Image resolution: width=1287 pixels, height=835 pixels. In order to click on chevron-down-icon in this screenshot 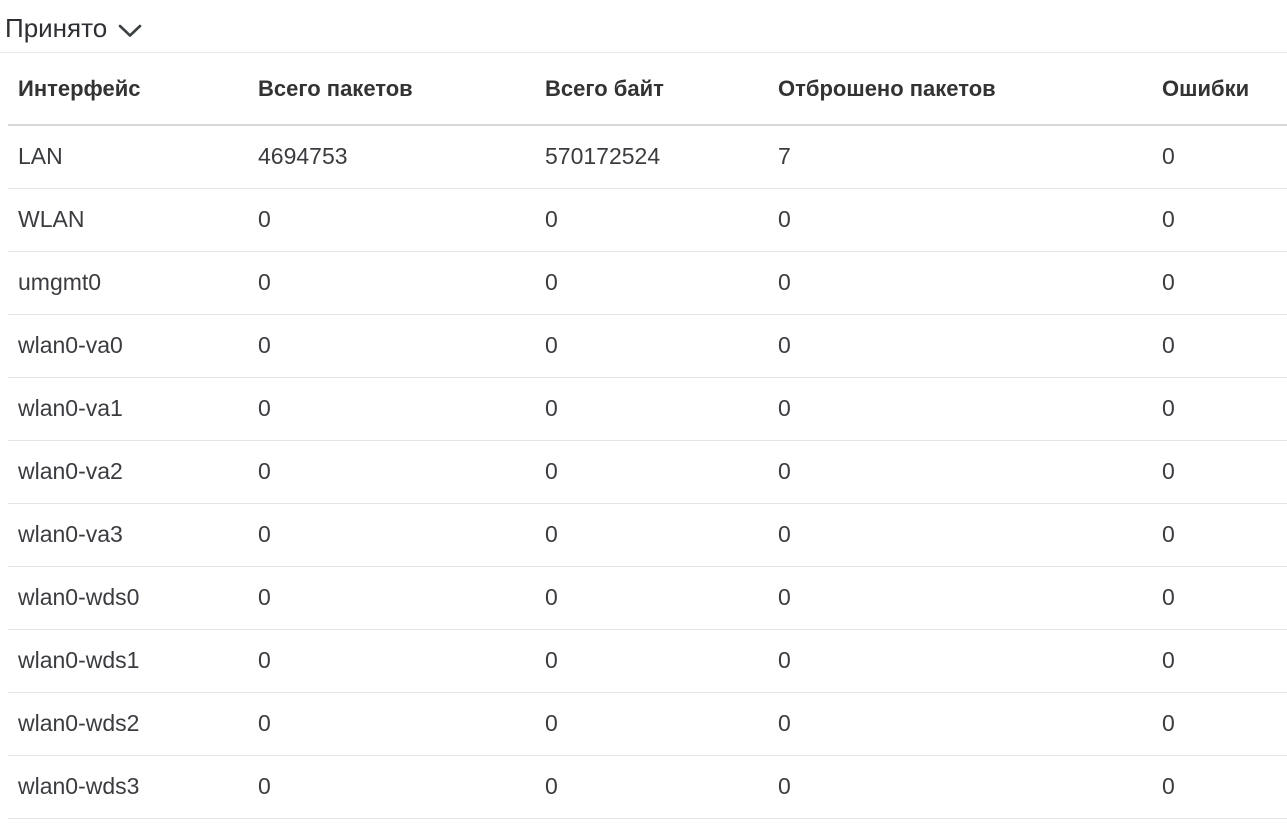, I will do `click(130, 30)`.